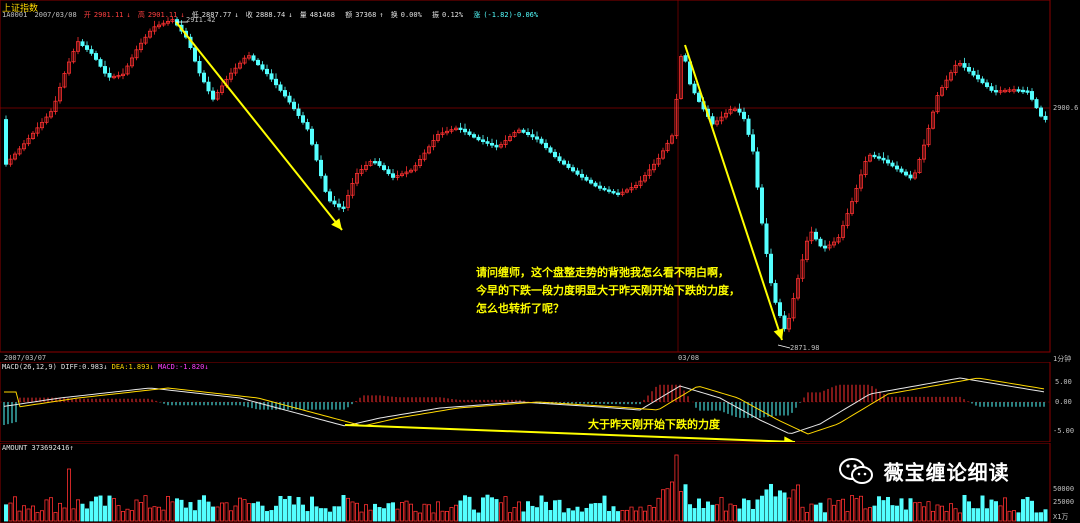 The image size is (1080, 523). I want to click on open-value: 2901.11, so click(108, 15).